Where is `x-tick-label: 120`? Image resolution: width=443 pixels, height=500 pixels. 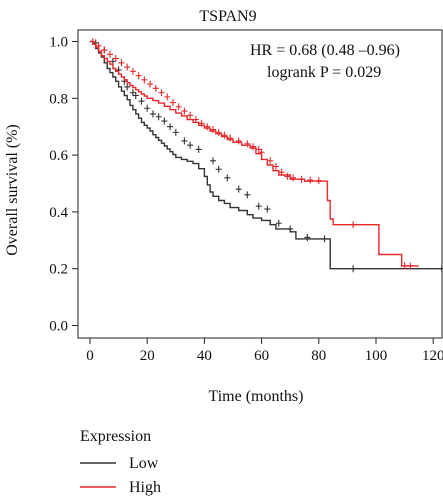
x-tick-label: 120 is located at coordinates (432, 356).